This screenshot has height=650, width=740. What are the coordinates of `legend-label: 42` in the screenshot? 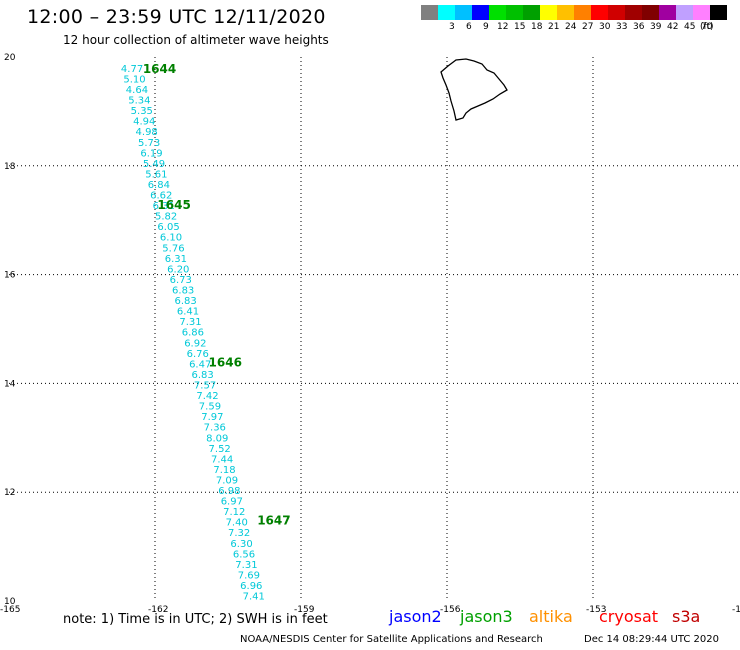 It's located at (673, 27).